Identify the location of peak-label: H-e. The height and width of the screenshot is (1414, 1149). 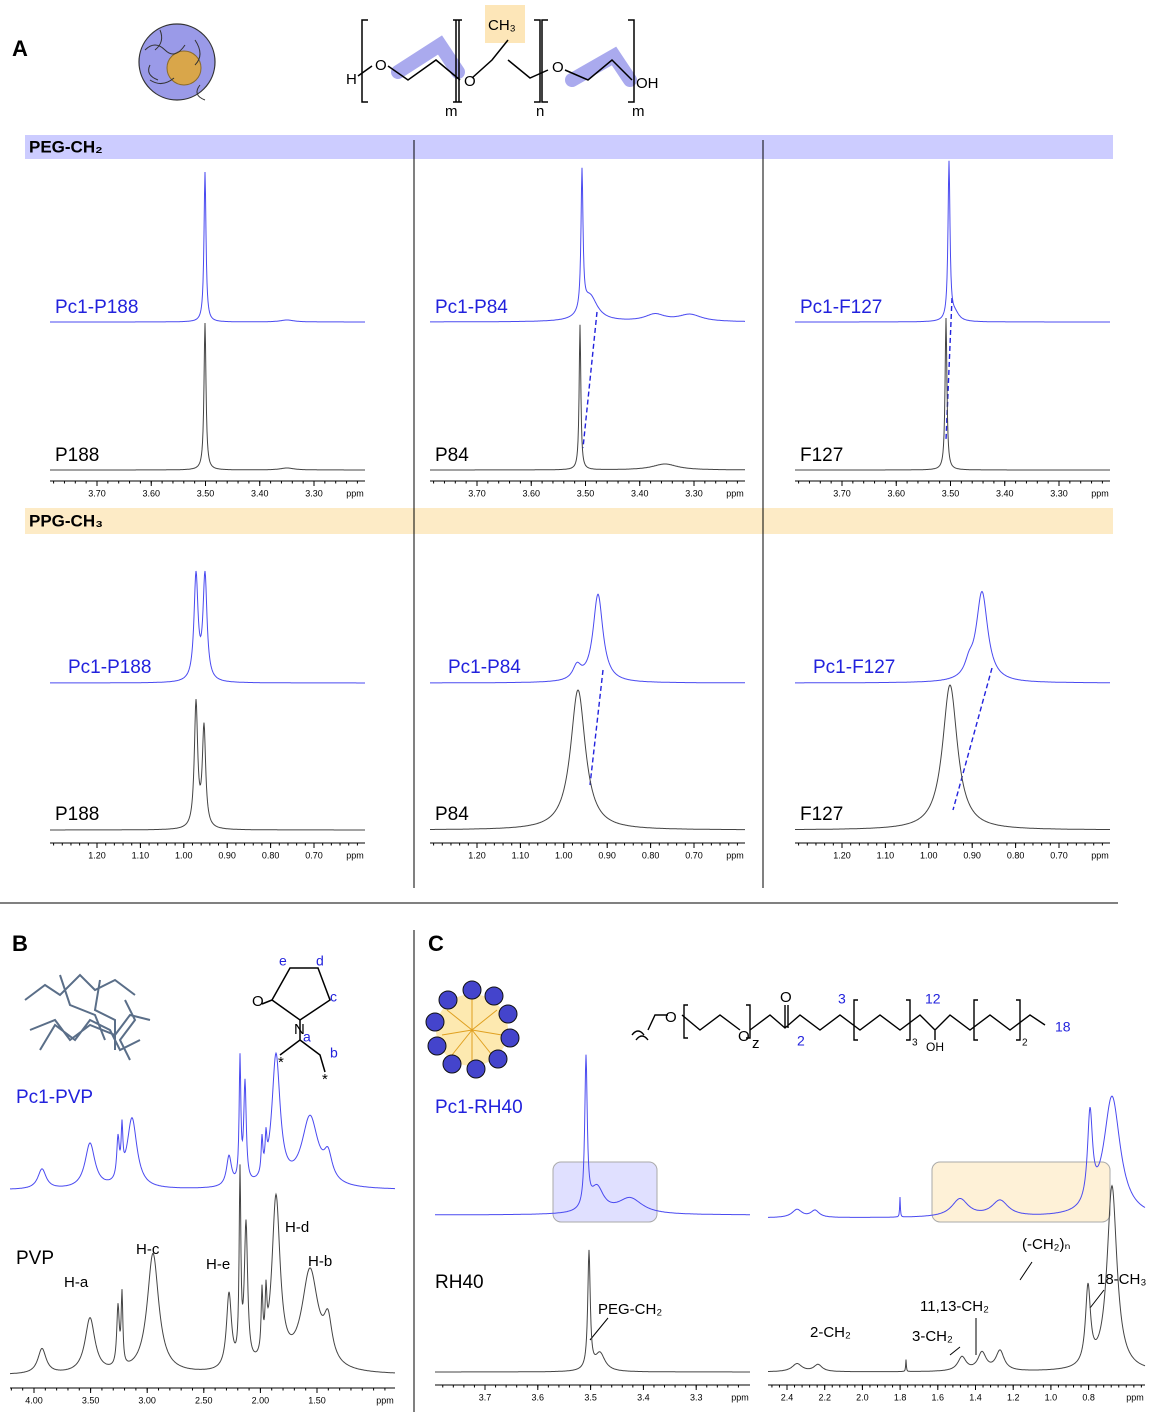
(218, 1264).